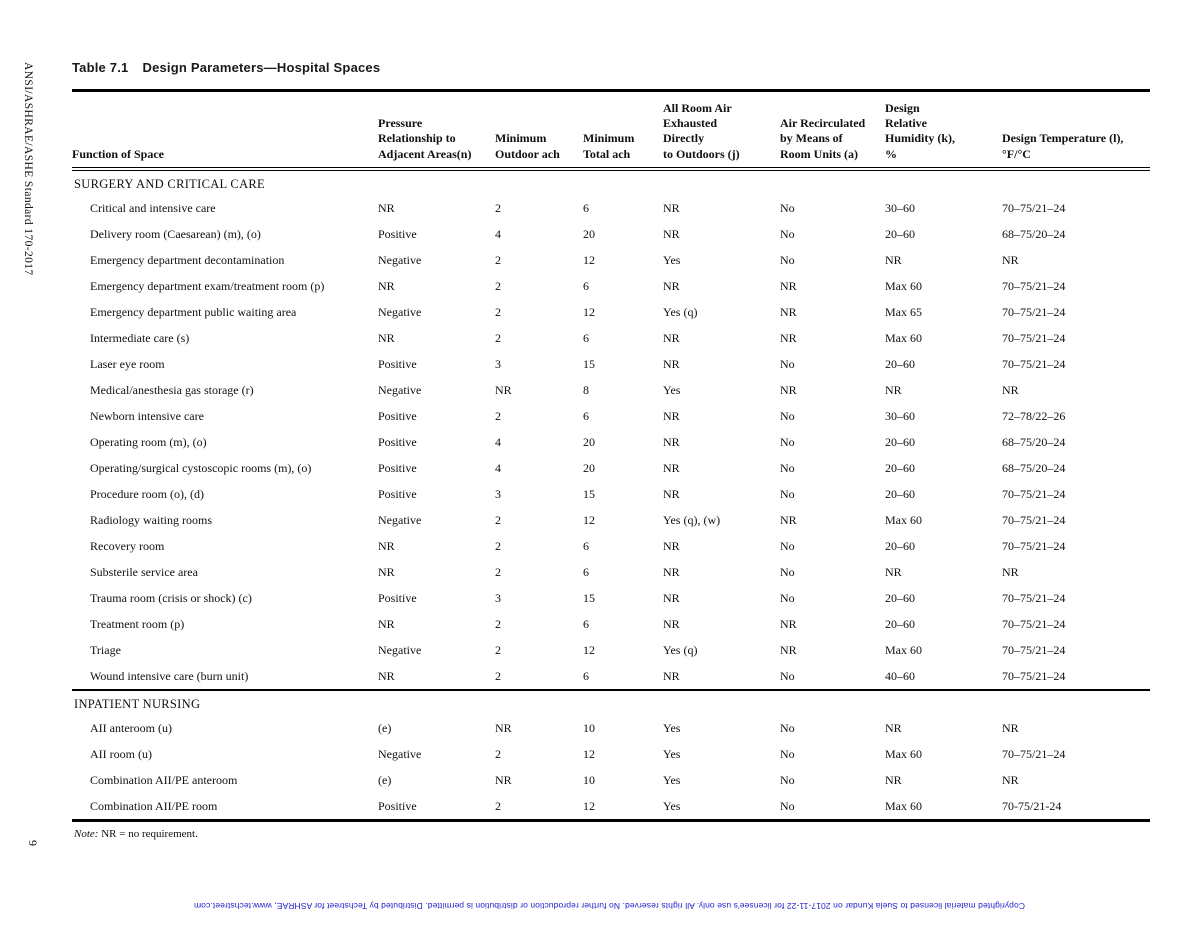  Describe the element at coordinates (131, 727) in the screenshot. I see `cell-function-of-space: AII anteroom (u)` at that location.